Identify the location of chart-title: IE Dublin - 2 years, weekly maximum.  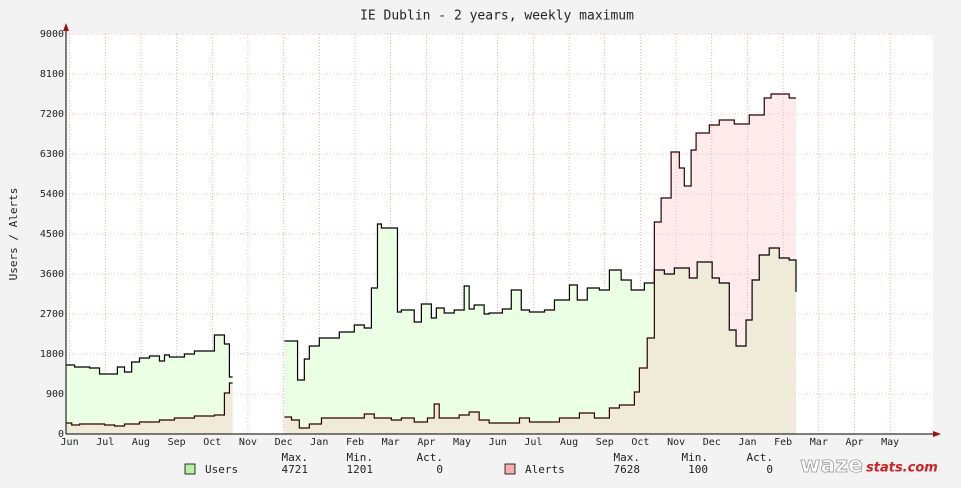
(497, 16).